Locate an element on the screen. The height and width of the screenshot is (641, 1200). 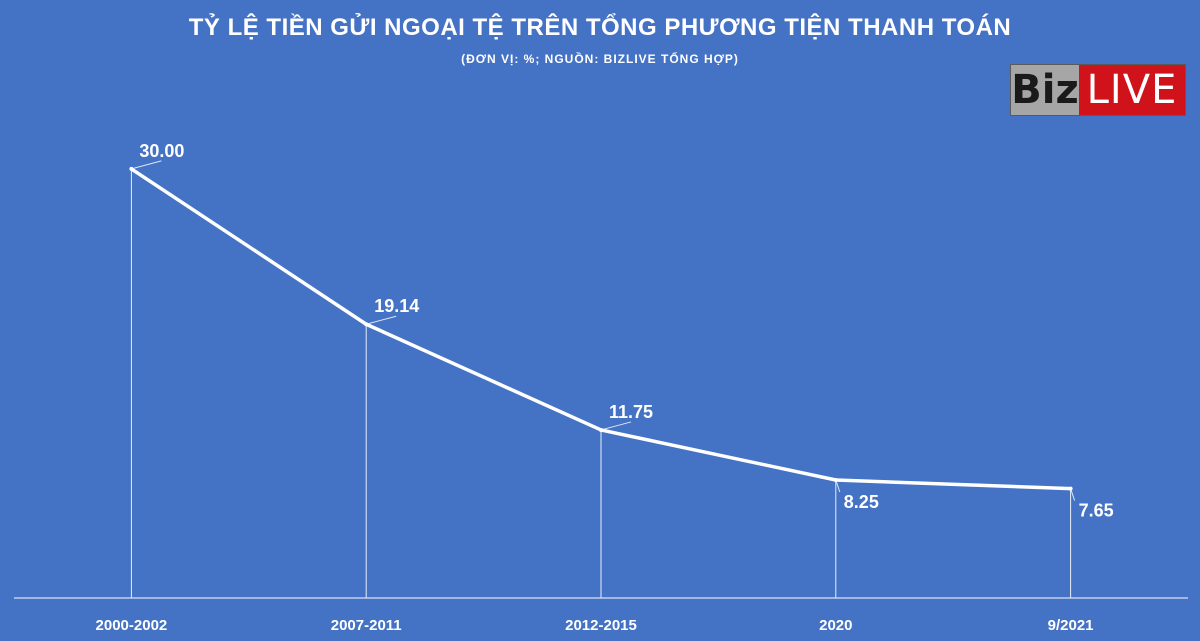
x-tick-label: 2007-2011 is located at coordinates (366, 625).